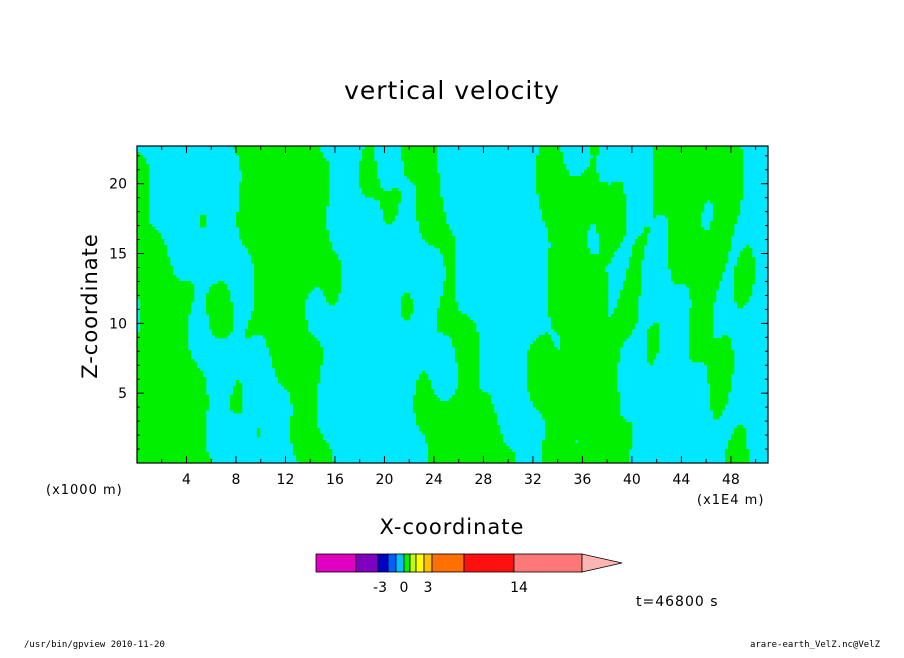 This screenshot has width=904, height=658. Describe the element at coordinates (602, 563) in the screenshot. I see `colorbar-arrow` at that location.